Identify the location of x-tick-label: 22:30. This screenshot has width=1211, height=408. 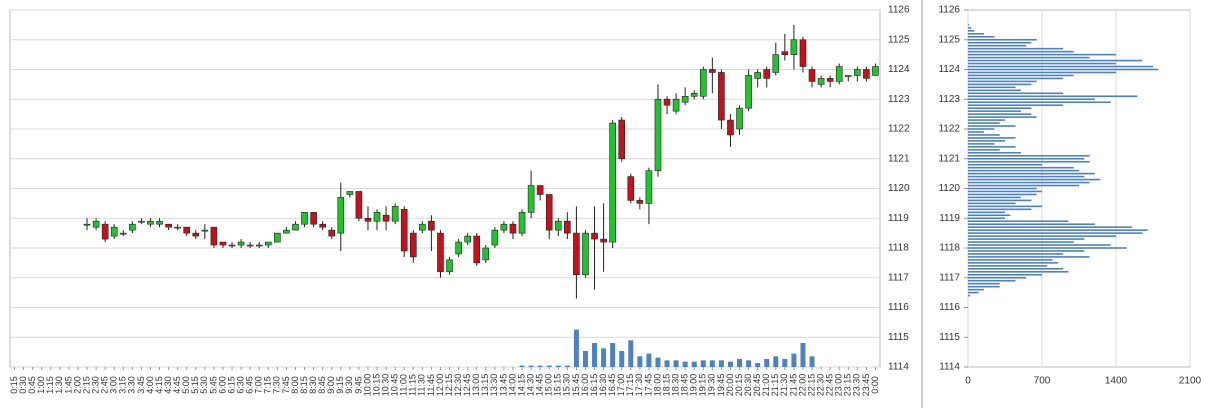
(820, 385).